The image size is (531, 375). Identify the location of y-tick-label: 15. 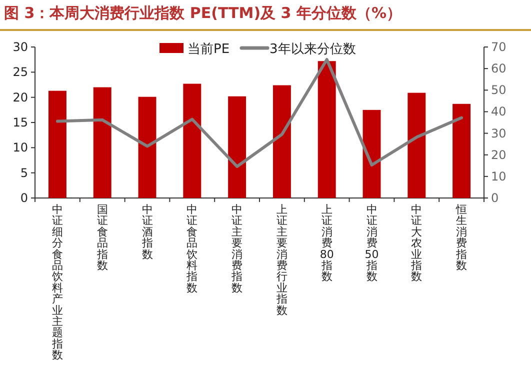
(20, 123).